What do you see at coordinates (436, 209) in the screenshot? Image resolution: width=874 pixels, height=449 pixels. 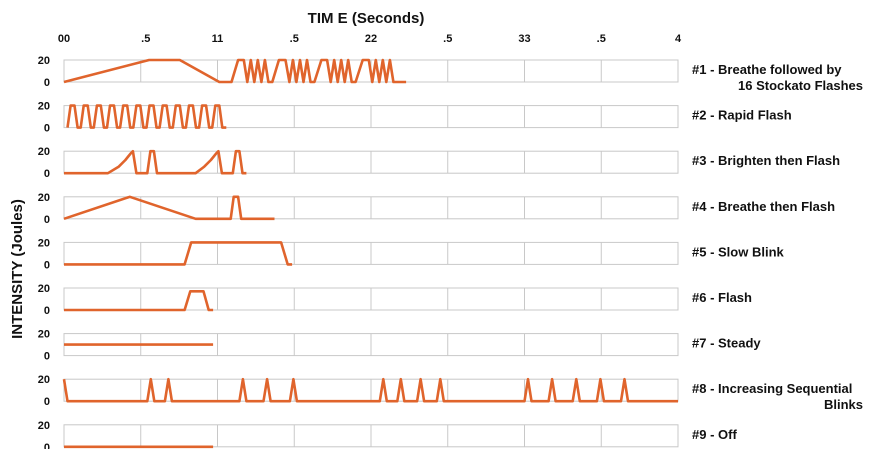 I see `panel-4: 20 0 #4 - Breathe then Flash` at bounding box center [436, 209].